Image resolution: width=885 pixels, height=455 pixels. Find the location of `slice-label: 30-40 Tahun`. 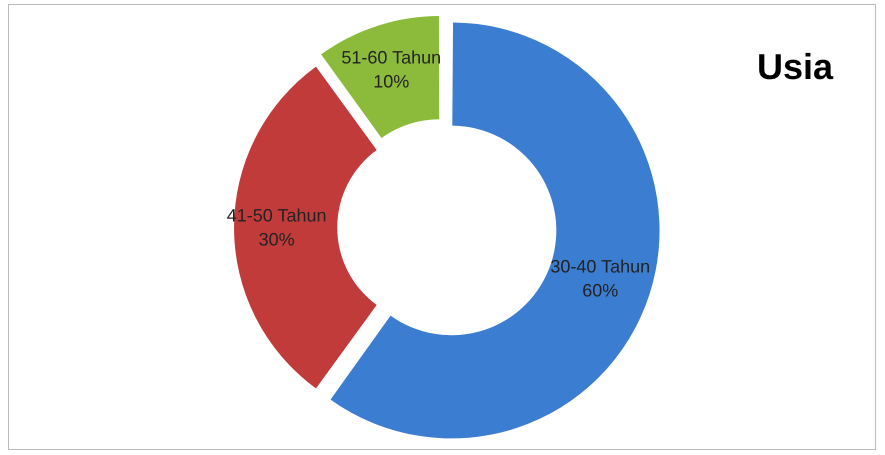

slice-label: 30-40 Tahun is located at coordinates (600, 266).